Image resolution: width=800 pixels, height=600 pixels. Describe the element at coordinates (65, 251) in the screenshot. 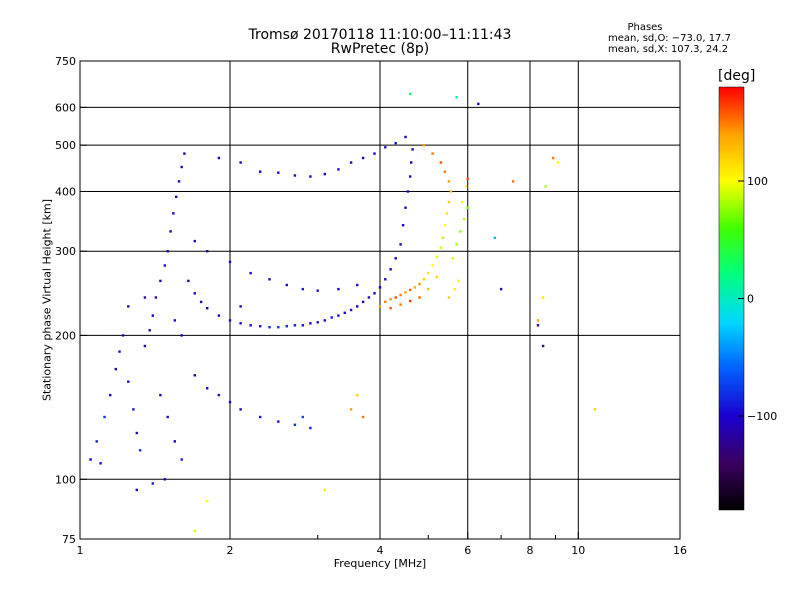

I see `y-tick-label: 300` at that location.